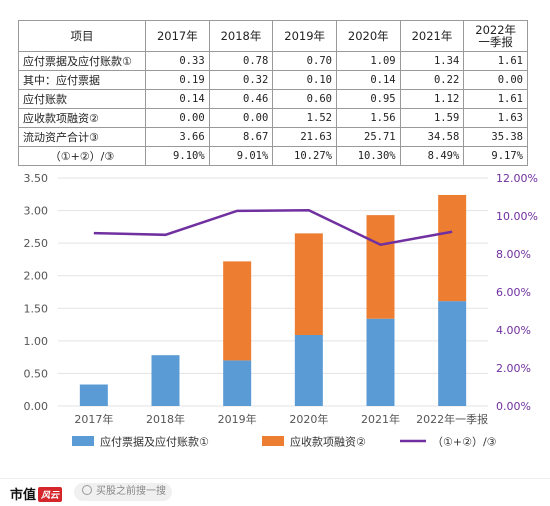  What do you see at coordinates (178, 80) in the screenshot?
I see `table-cell: 0.19` at bounding box center [178, 80].